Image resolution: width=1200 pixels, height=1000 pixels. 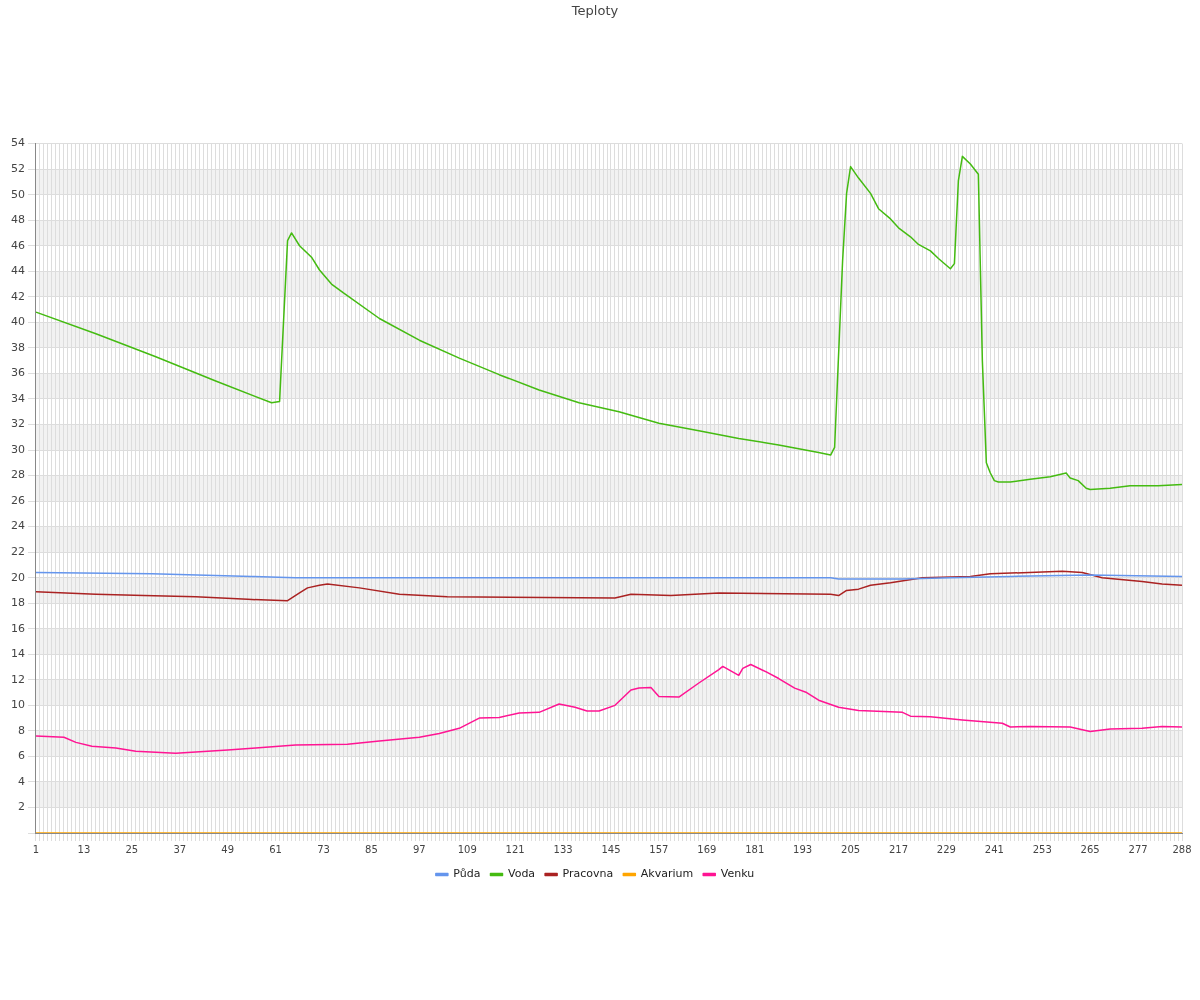 What do you see at coordinates (419, 849) in the screenshot?
I see `x-tick-label: 97` at bounding box center [419, 849].